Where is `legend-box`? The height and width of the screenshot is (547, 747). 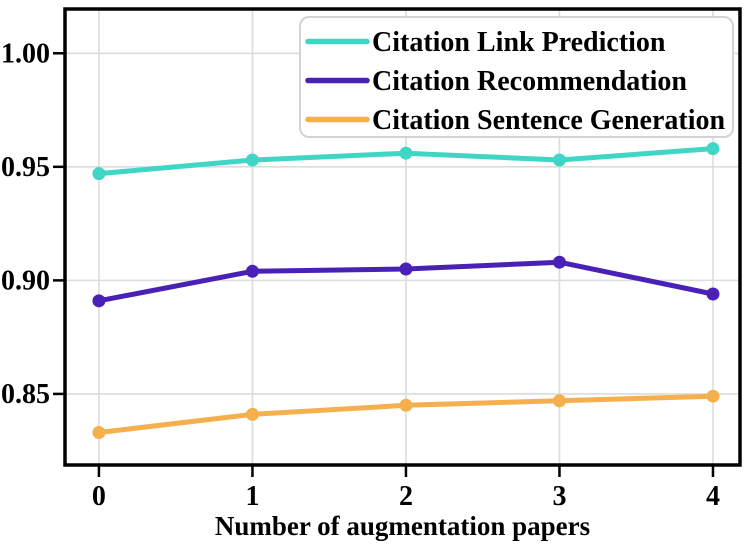 legend-box is located at coordinates (516, 77).